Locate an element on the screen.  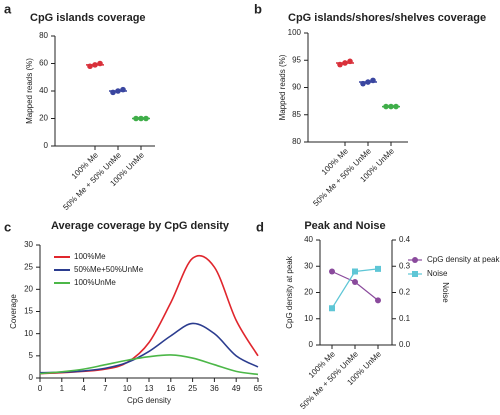
legend-label: Noise is located at coordinates (437, 273).